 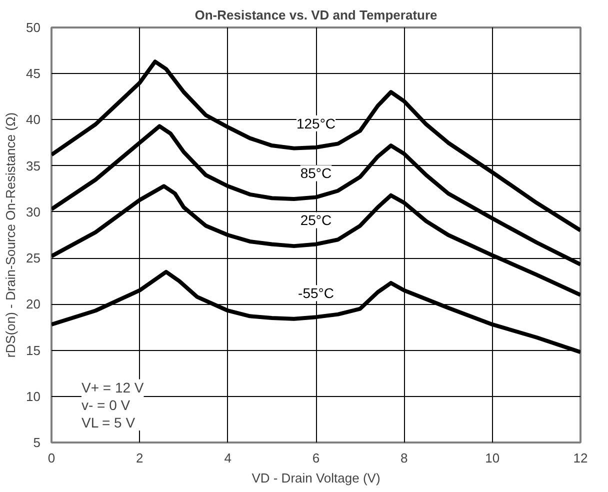 I want to click on y-tick-label: 40, so click(x=33, y=120).